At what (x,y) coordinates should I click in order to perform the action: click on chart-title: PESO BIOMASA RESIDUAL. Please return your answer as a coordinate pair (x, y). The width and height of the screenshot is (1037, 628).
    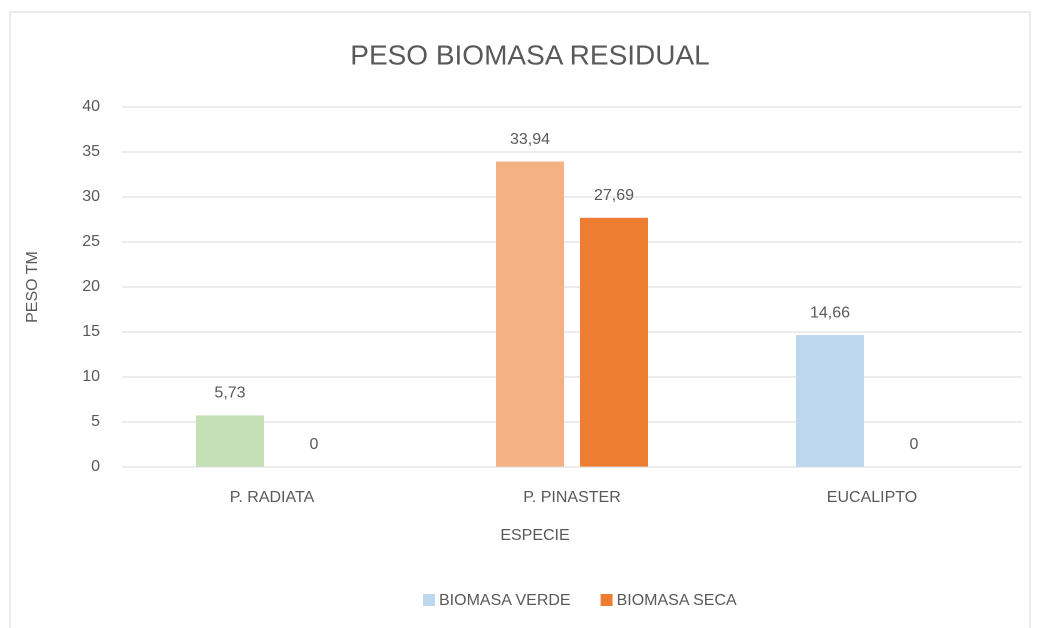
    Looking at the image, I should click on (529, 54).